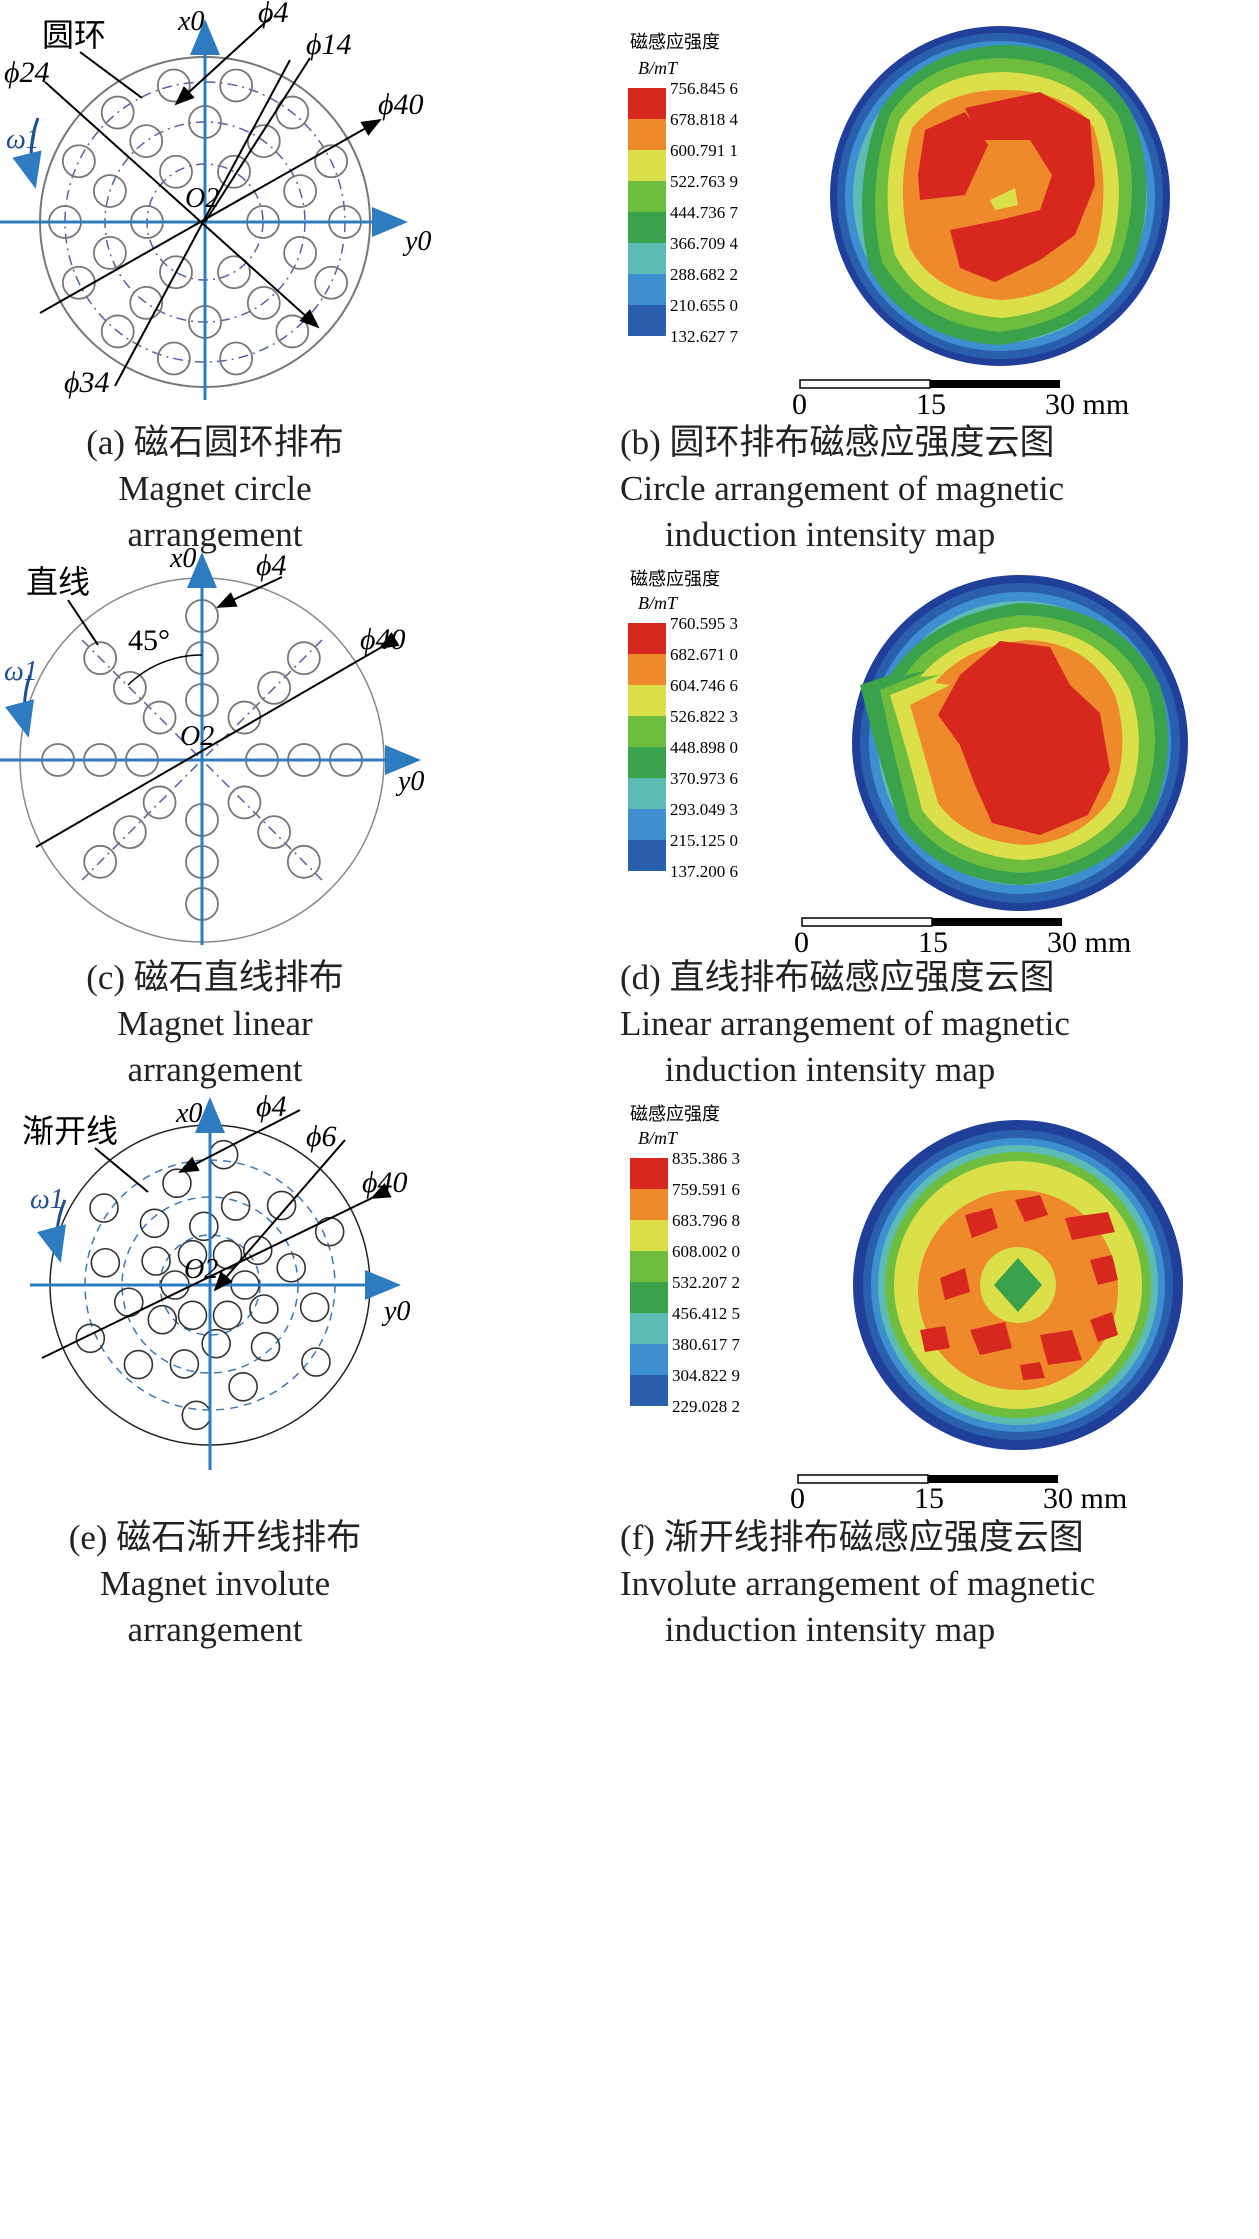 The height and width of the screenshot is (2239, 1259). What do you see at coordinates (321, 1136) in the screenshot?
I see `label-d6: ϕ6` at bounding box center [321, 1136].